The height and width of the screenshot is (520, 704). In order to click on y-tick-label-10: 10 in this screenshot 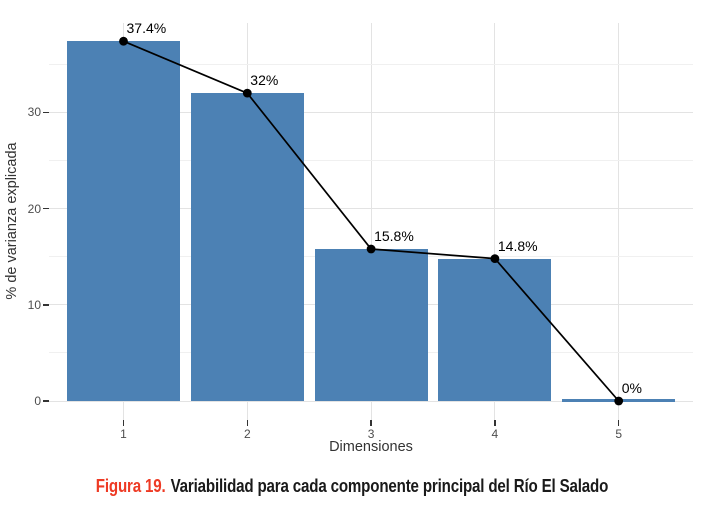, I will do `click(34, 304)`.